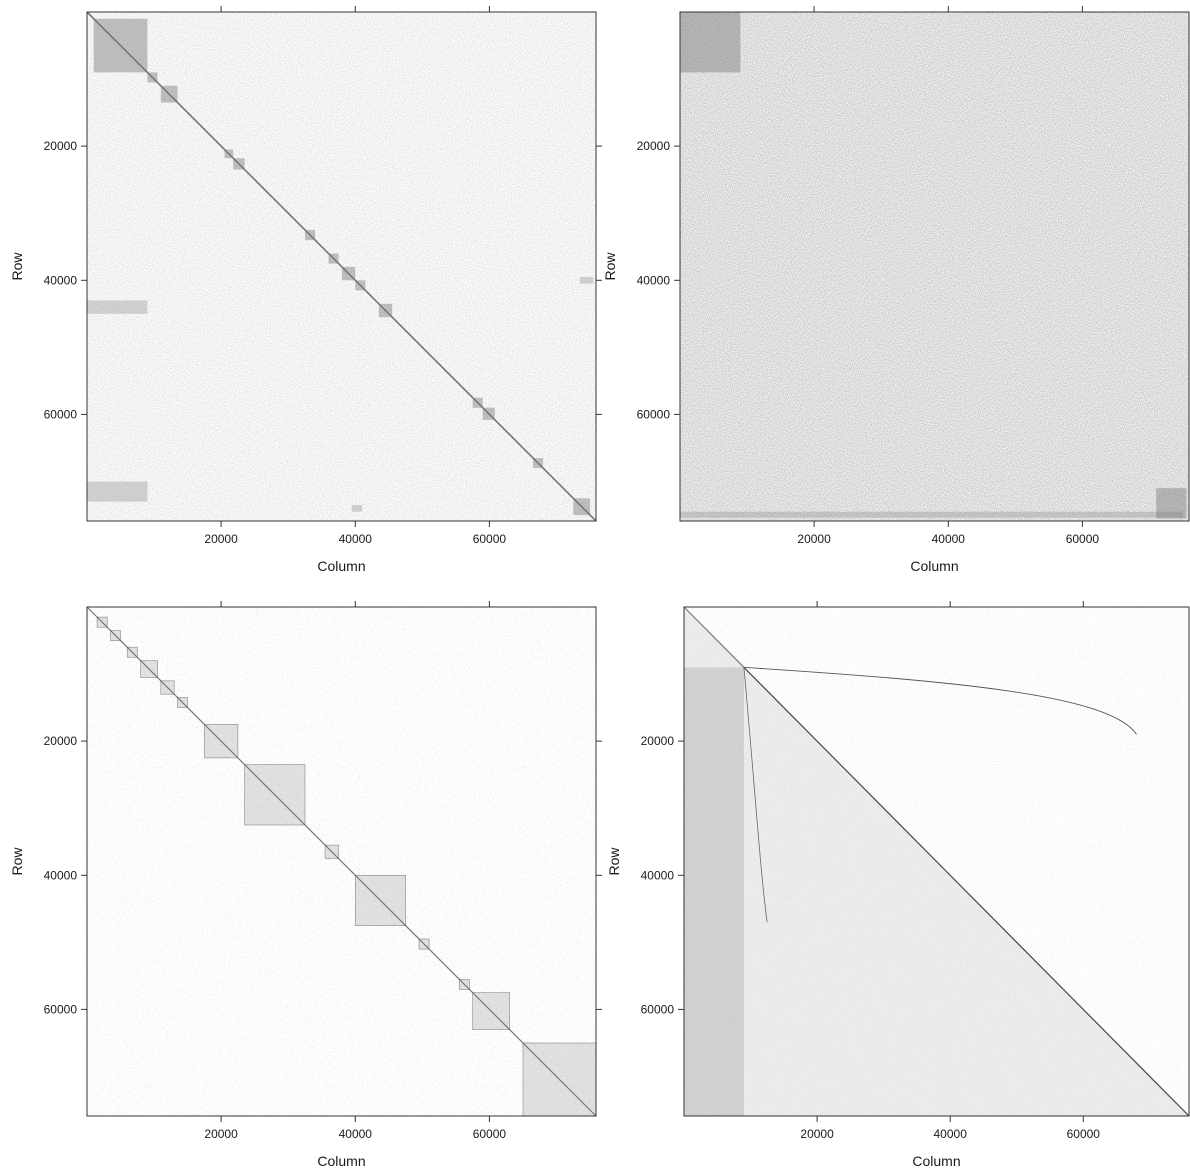  I want to click on panel-2-xtick-label-1: 40000, so click(949, 539).